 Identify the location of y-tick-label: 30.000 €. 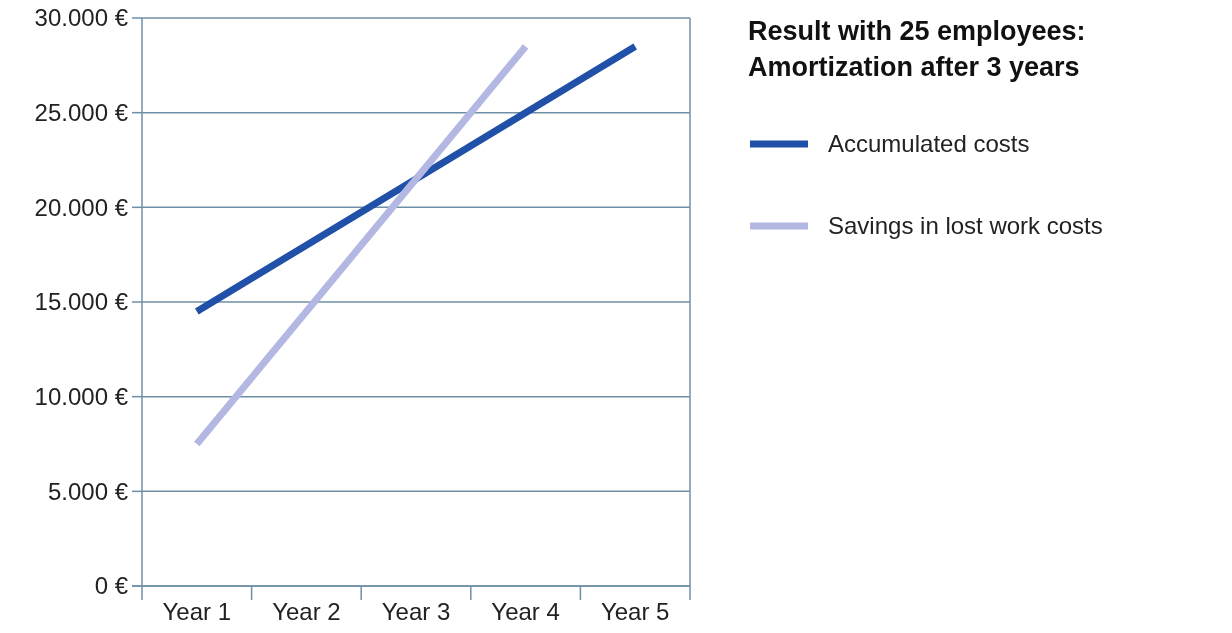
(81, 18).